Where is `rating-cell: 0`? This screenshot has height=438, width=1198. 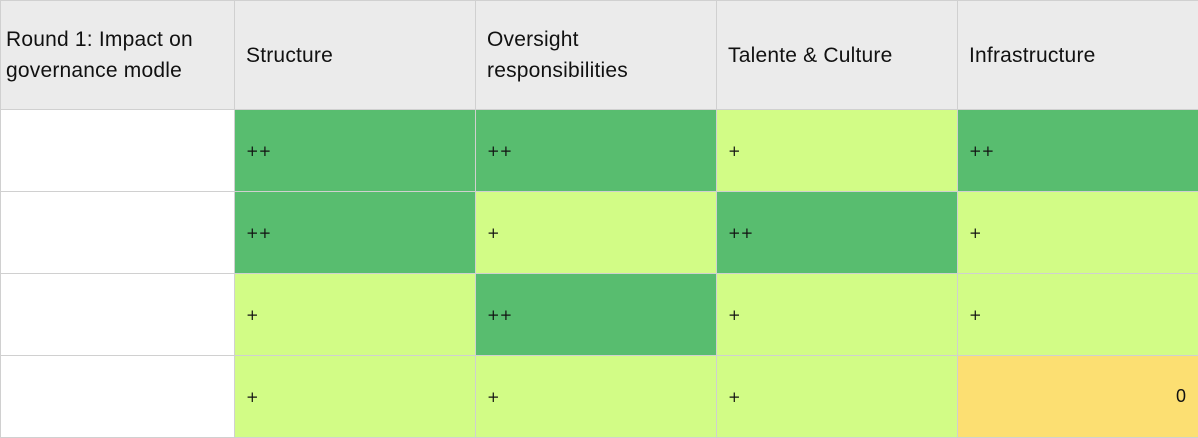
rating-cell: 0 is located at coordinates (1077, 396).